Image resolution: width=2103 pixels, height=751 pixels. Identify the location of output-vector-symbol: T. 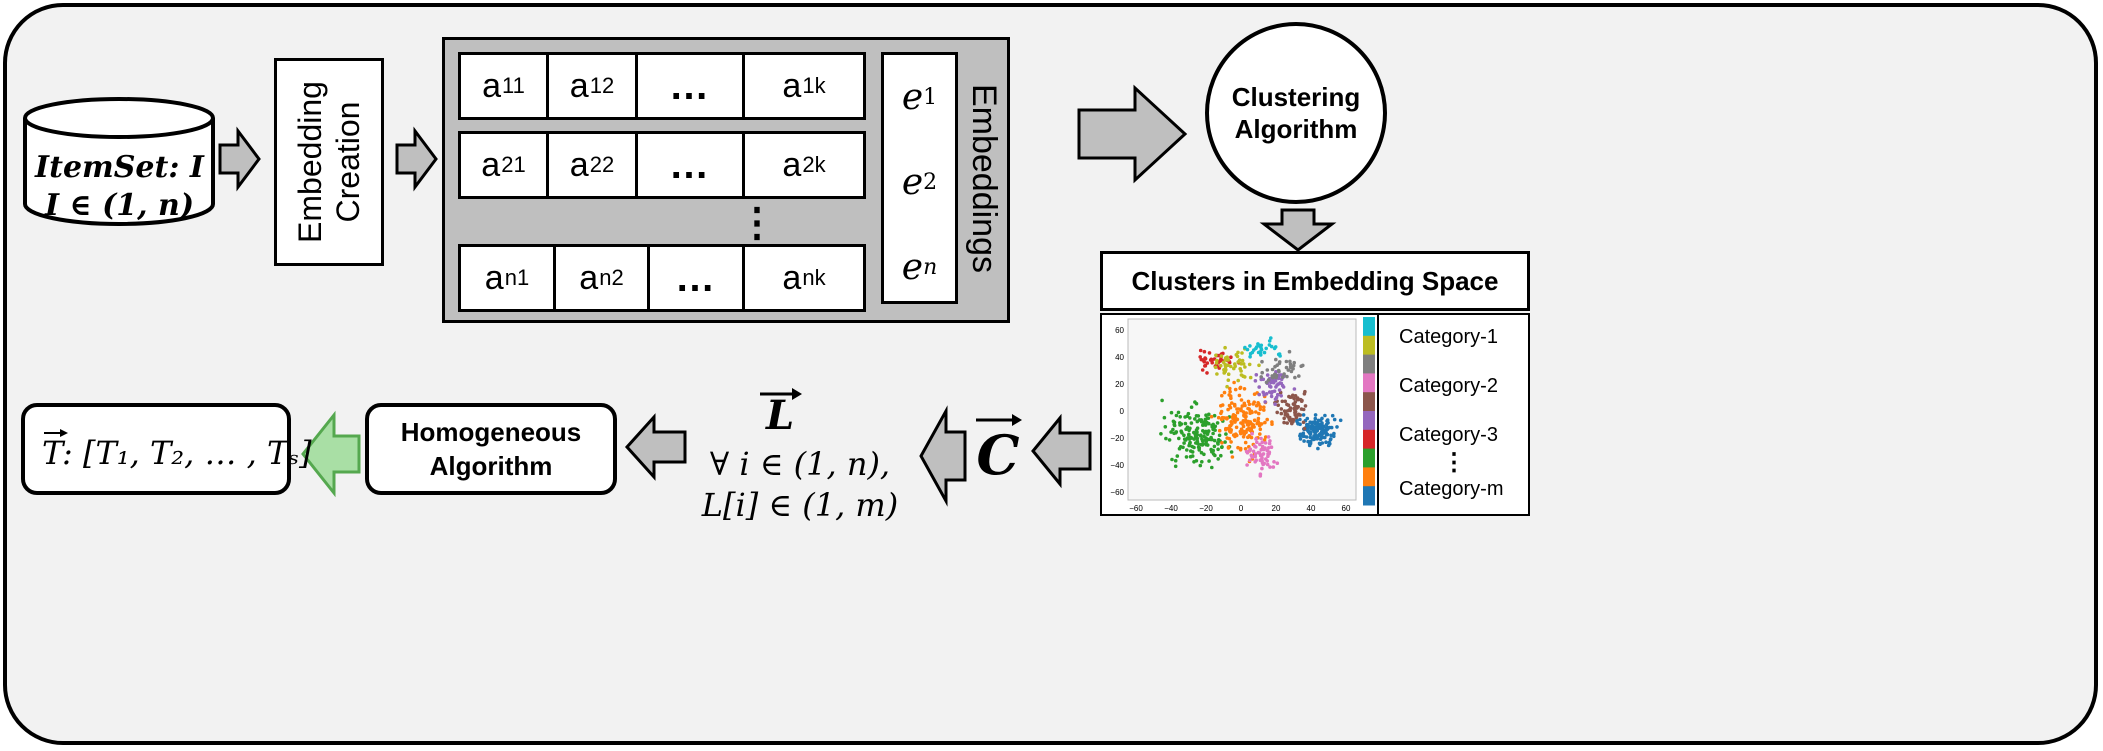
(53, 453).